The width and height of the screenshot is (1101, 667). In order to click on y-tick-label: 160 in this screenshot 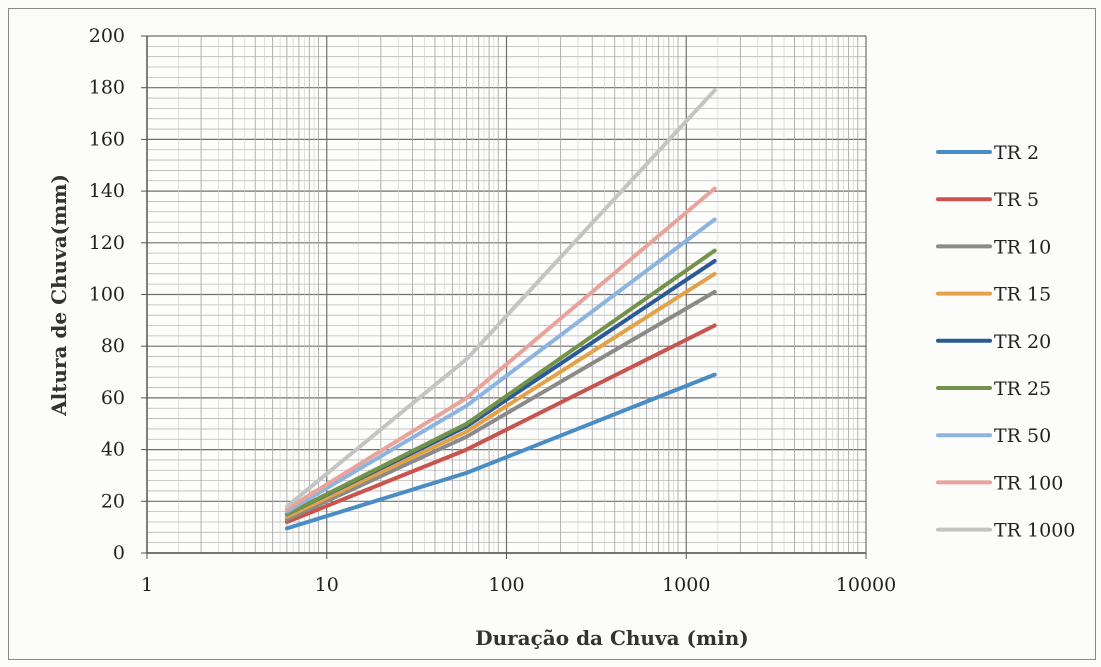, I will do `click(107, 139)`.